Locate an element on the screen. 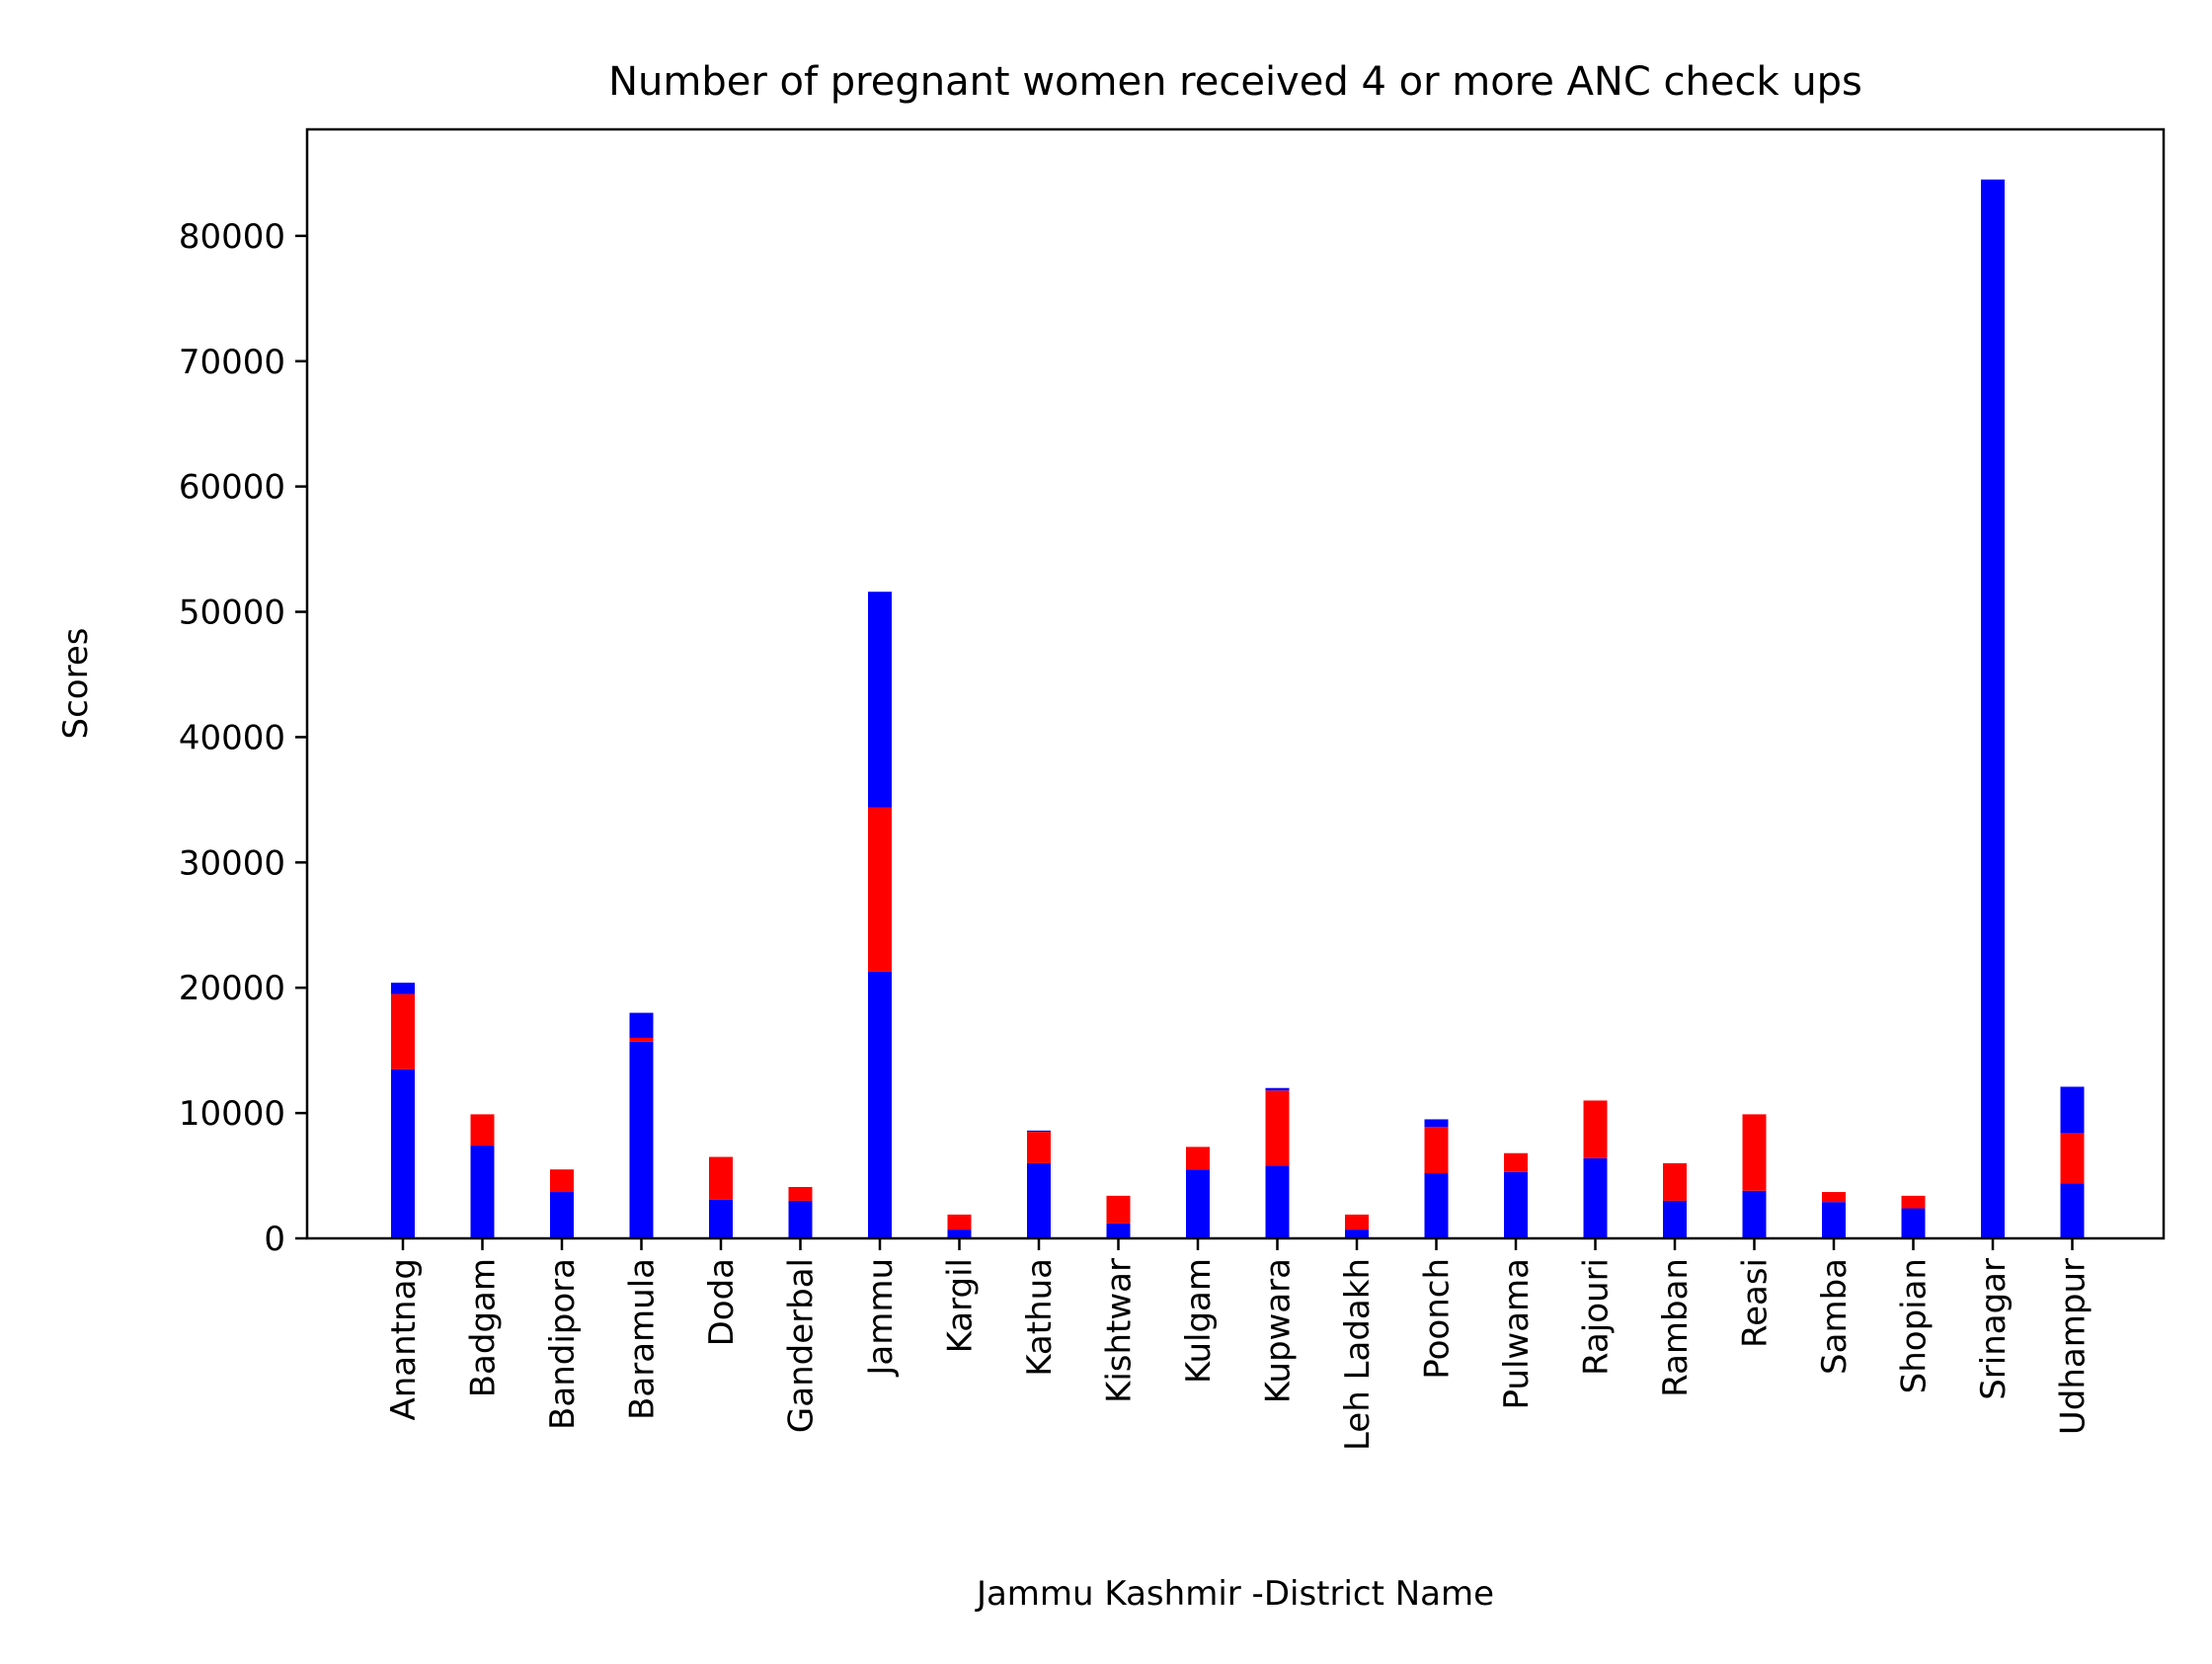 Image resolution: width=2212 pixels, height=1664 pixels. y-tick-label: 50000 is located at coordinates (232, 613).